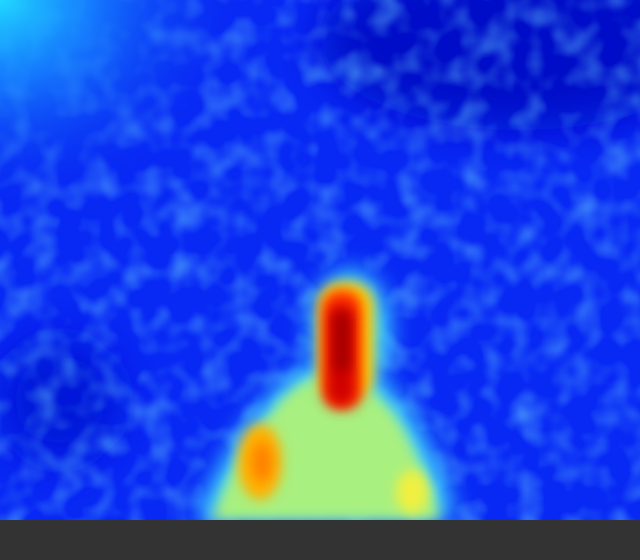 The height and width of the screenshot is (560, 640). I want to click on warm-plume, so click(325, 440).